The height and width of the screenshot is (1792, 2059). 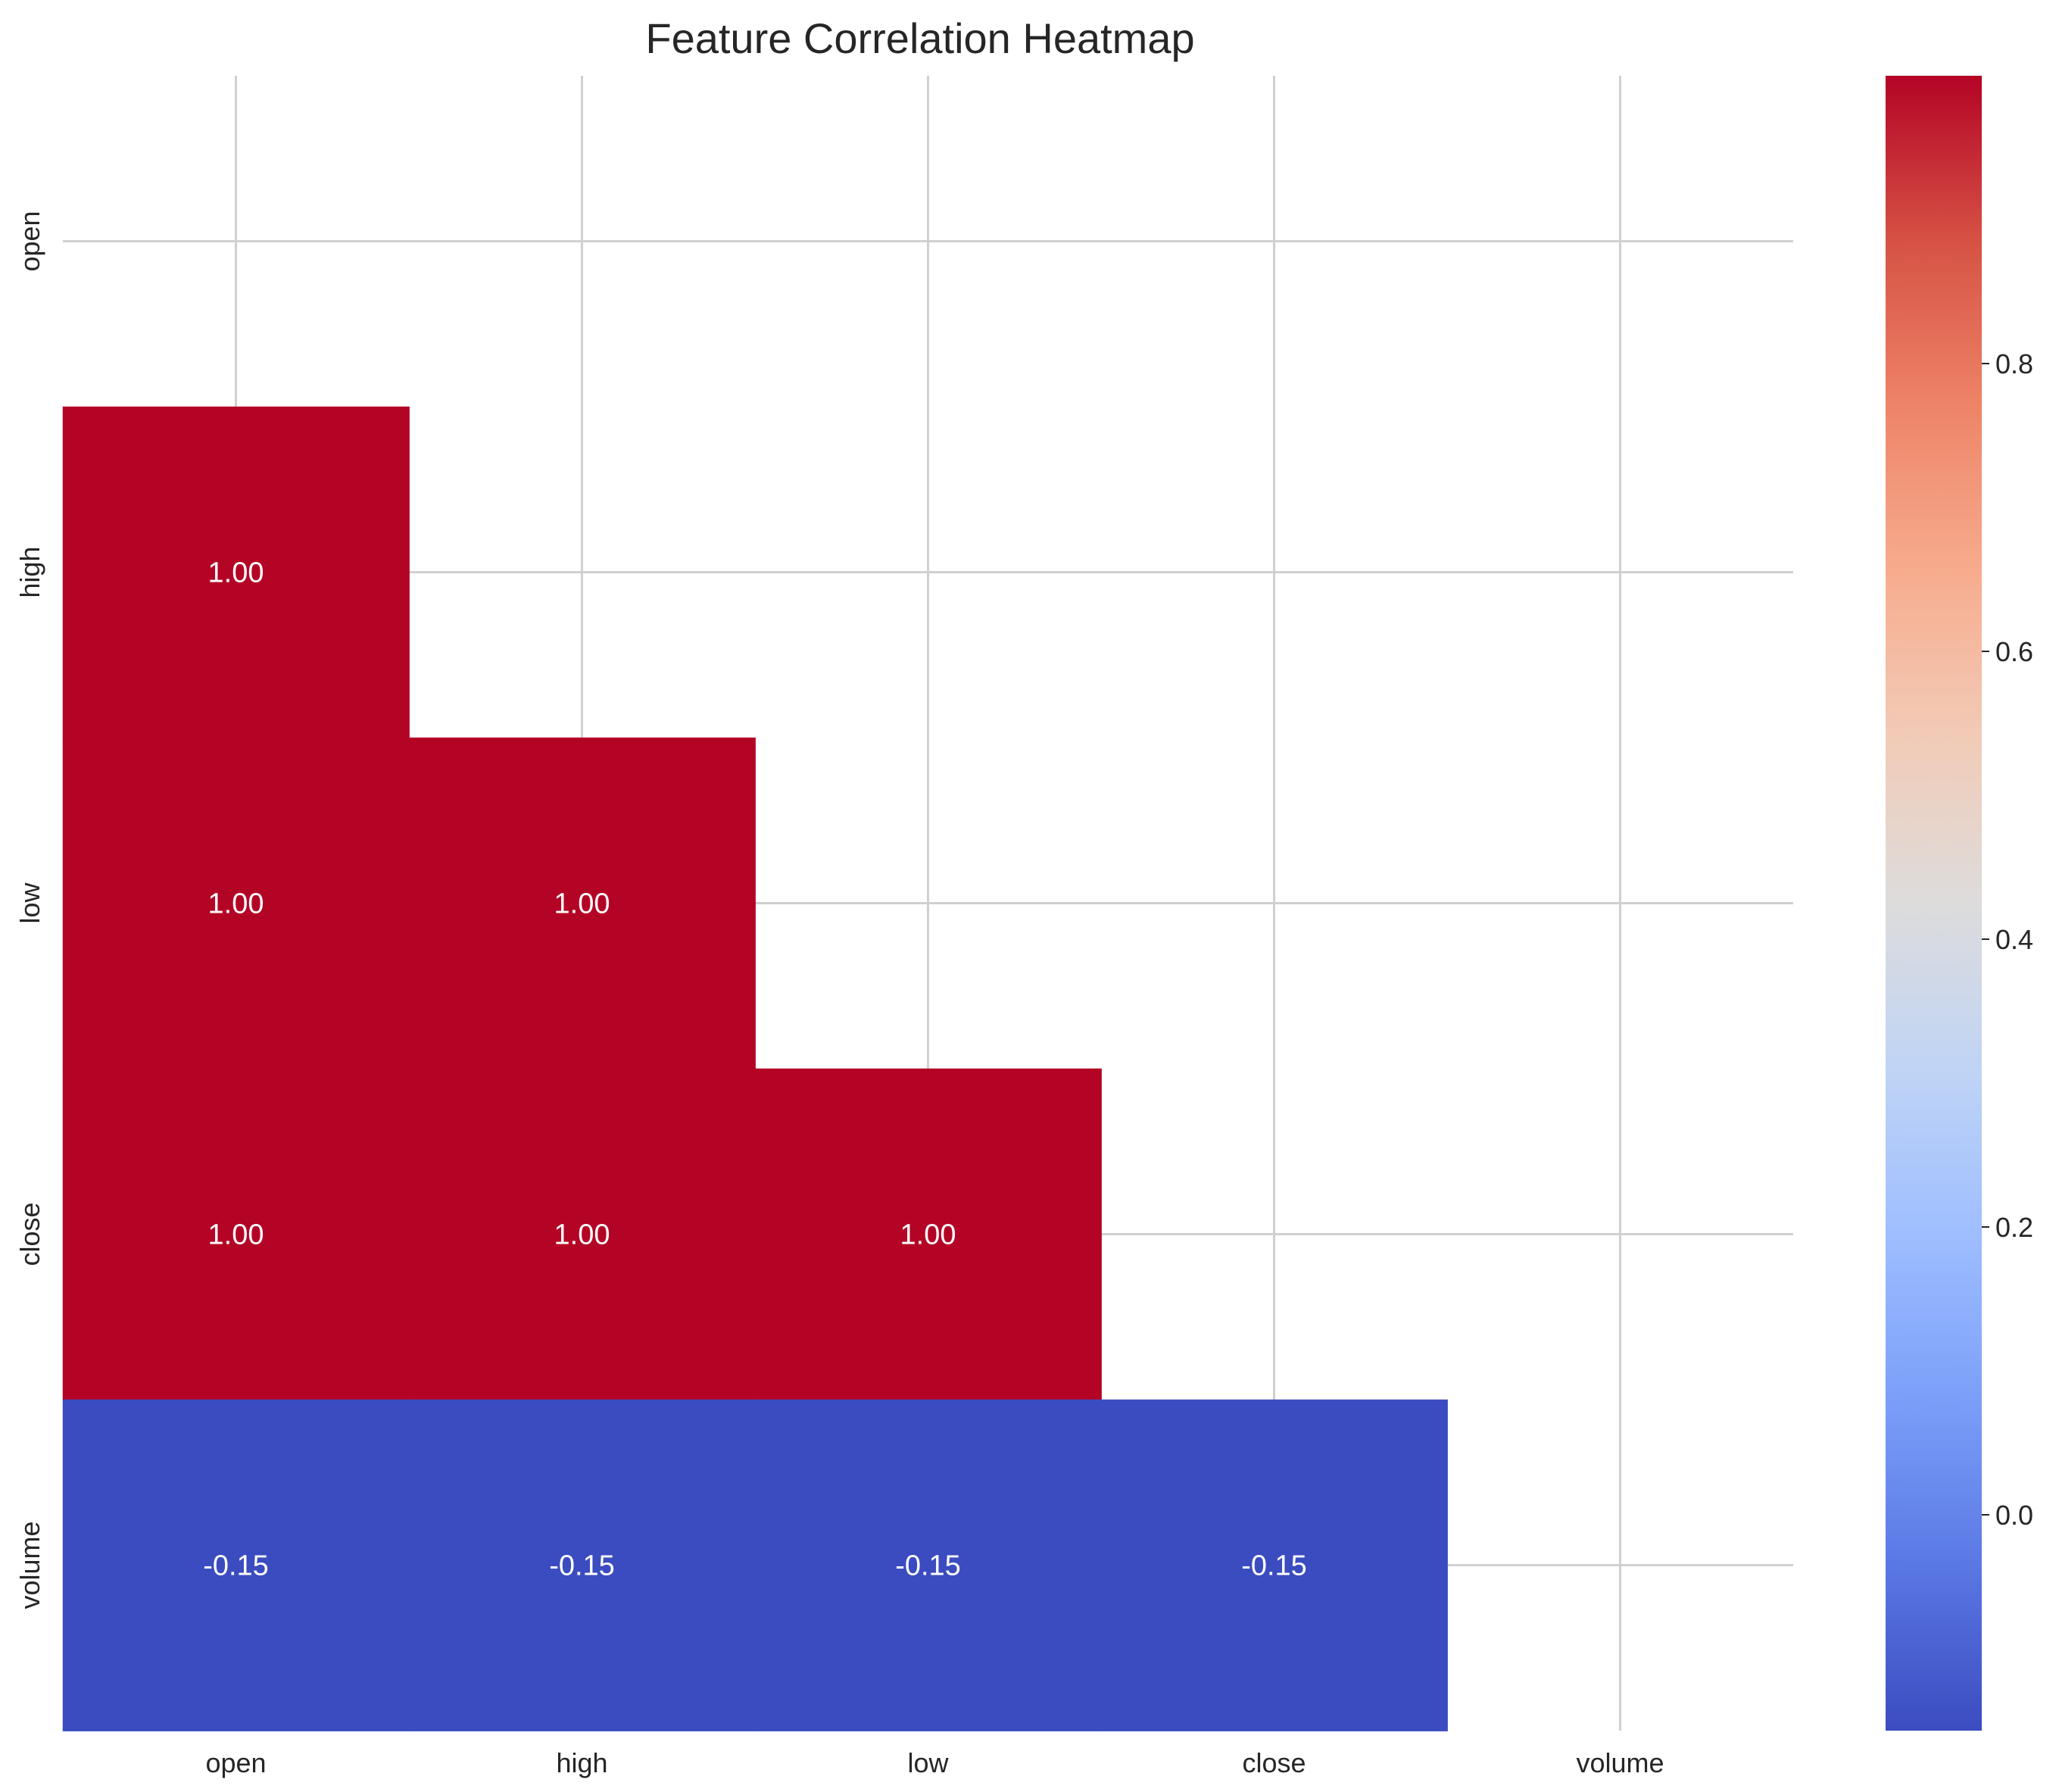 I want to click on colorbar-tick-label: 0.2, so click(x=2014, y=1227).